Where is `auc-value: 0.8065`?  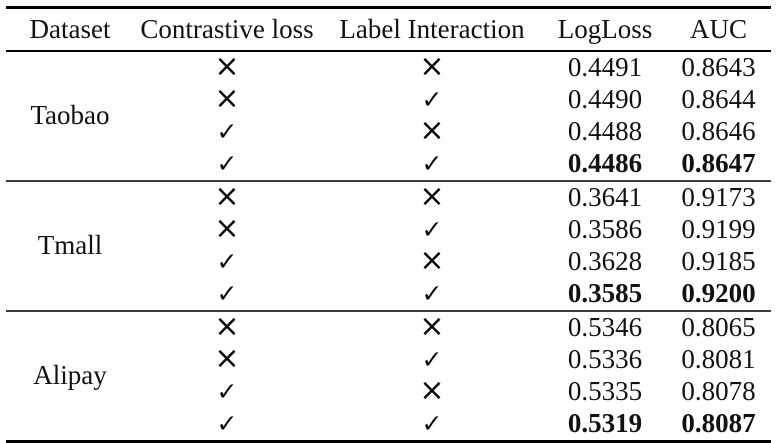 auc-value: 0.8065 is located at coordinates (718, 327).